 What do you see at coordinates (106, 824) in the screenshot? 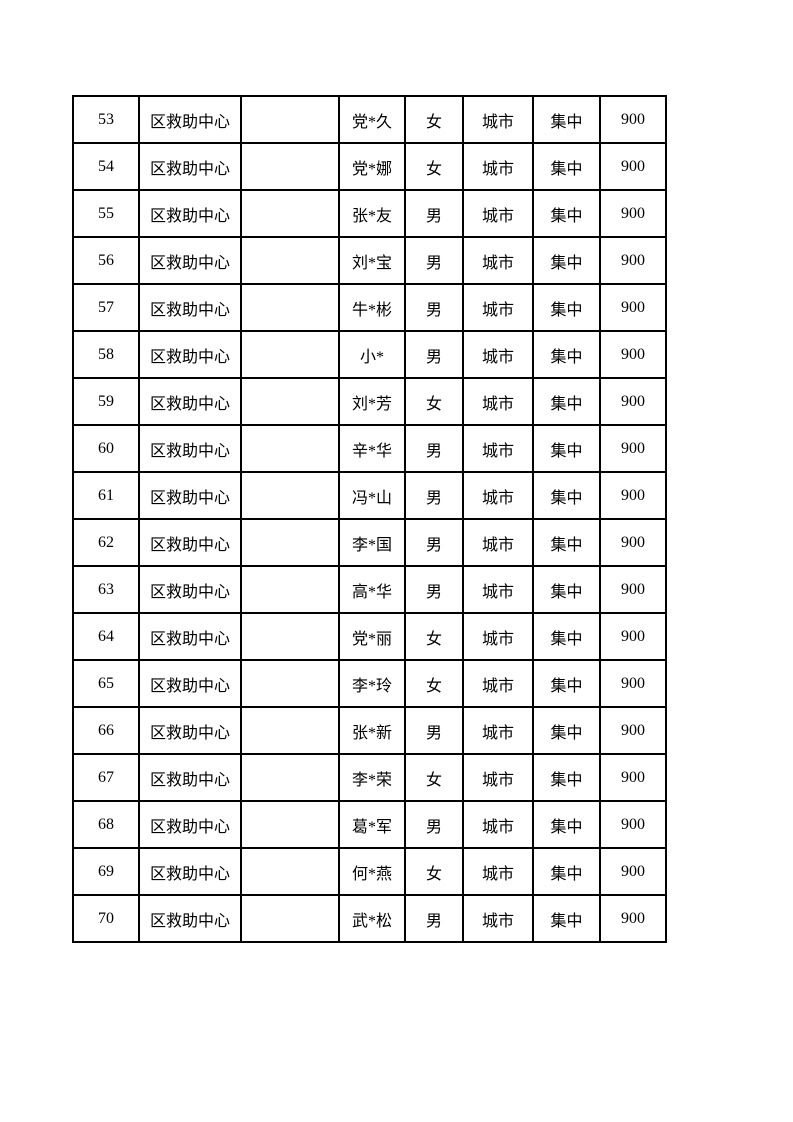
I see `cell-sequence-number: 68` at bounding box center [106, 824].